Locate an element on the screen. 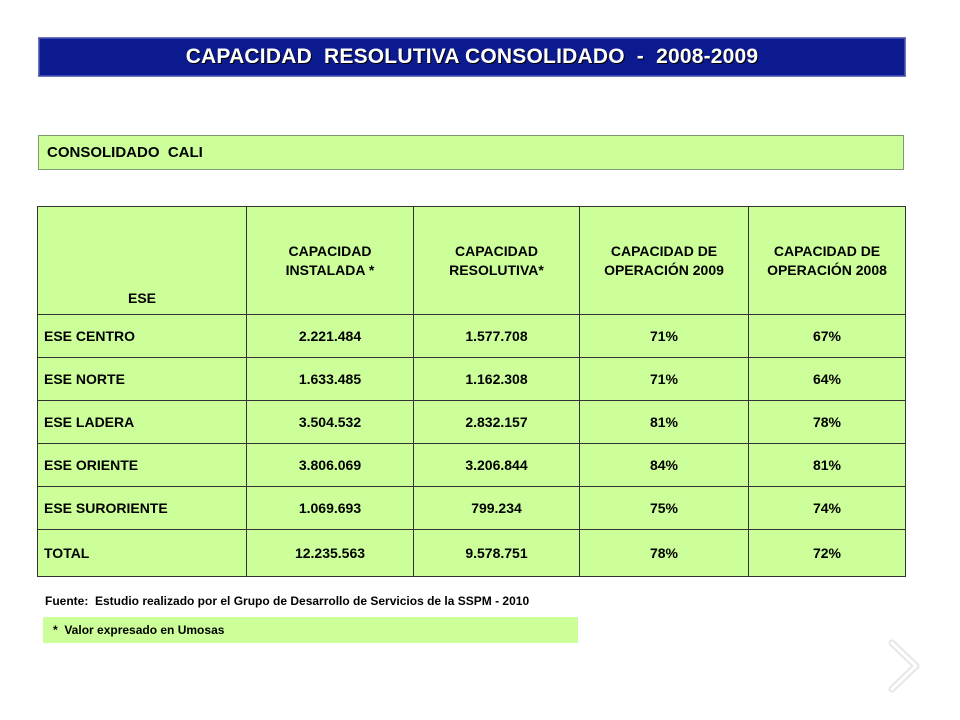 This screenshot has width=960, height=720. cell-operation-2009: 84% is located at coordinates (664, 465).